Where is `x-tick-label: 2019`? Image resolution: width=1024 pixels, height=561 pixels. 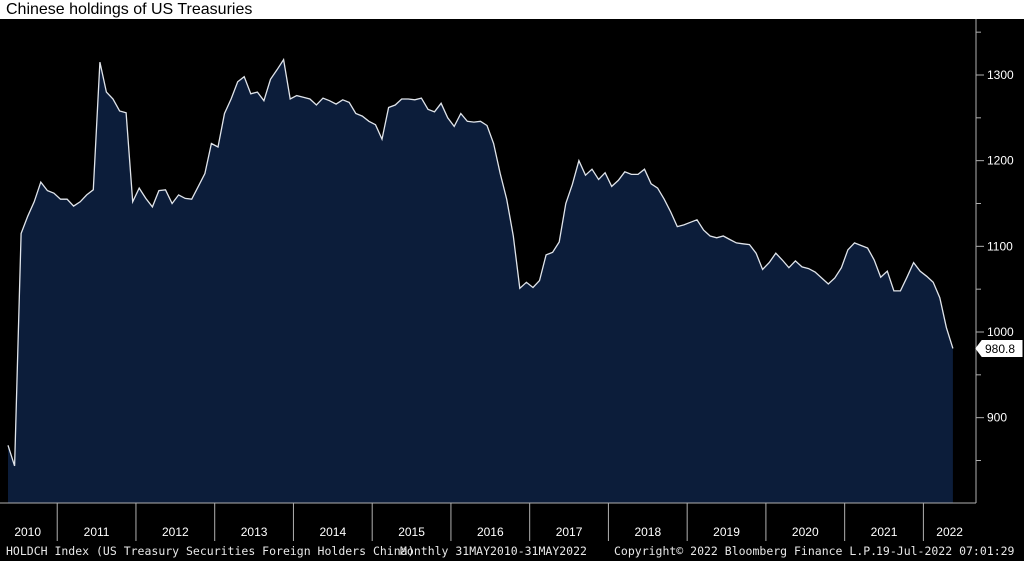
x-tick-label: 2019 is located at coordinates (726, 532).